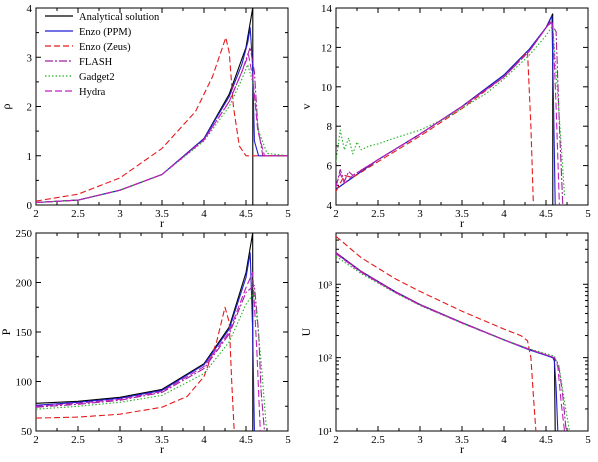  I want to click on y-tick-label: 14, so click(327, 9).